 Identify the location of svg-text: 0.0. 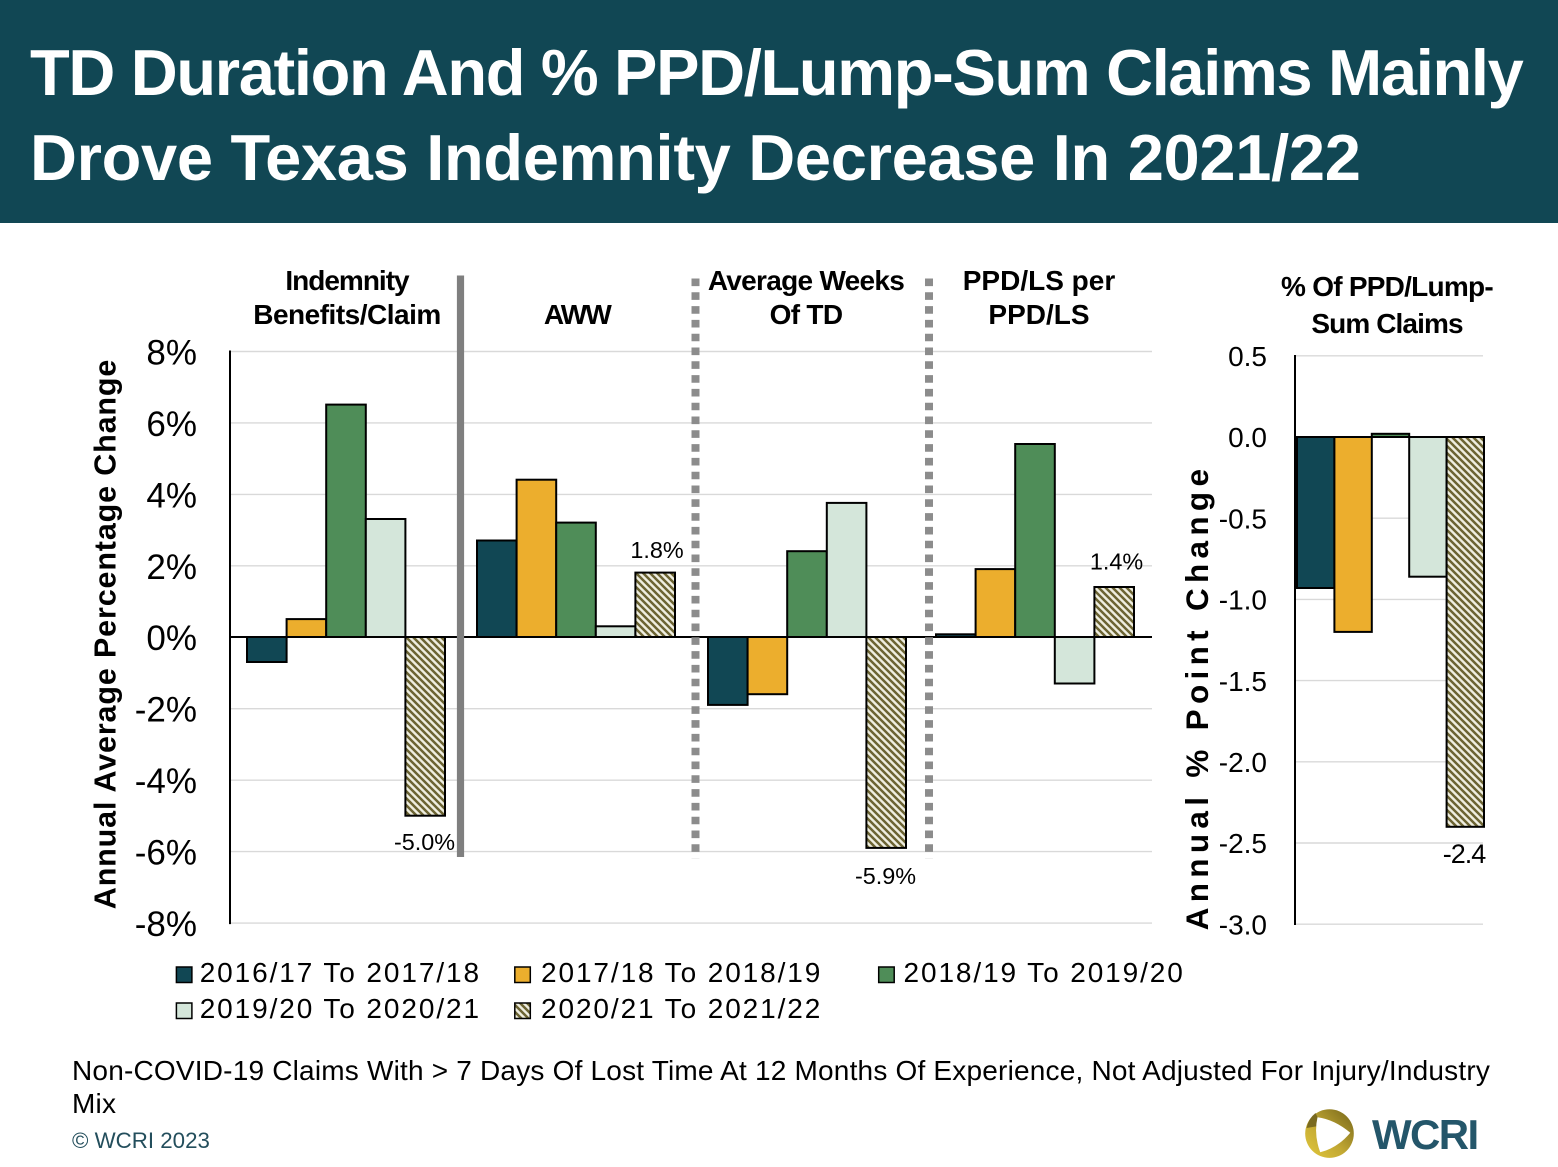
(1247, 437).